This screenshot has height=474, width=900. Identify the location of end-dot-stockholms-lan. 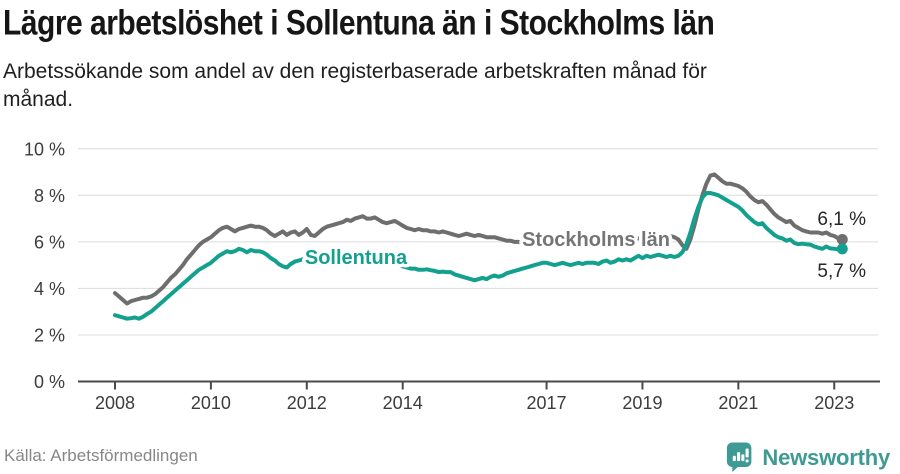
(842, 240).